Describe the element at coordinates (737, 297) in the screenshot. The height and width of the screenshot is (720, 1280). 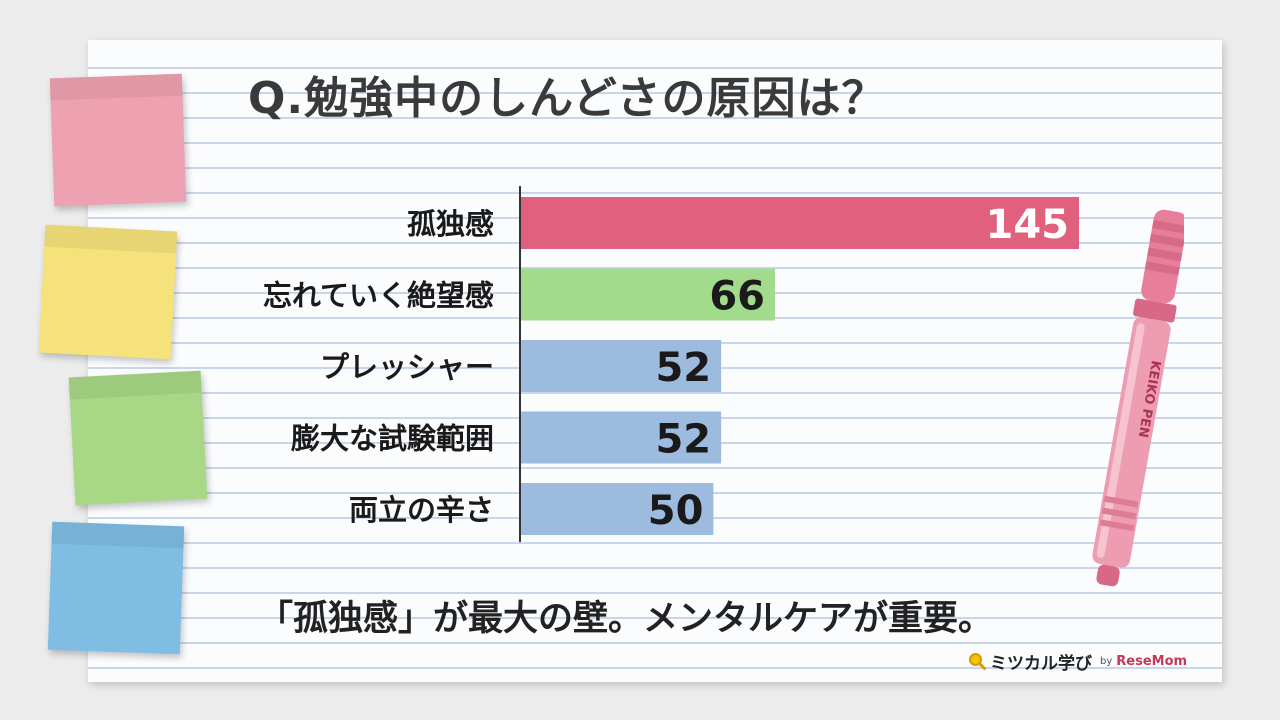
I see `value-label-1: 66` at that location.